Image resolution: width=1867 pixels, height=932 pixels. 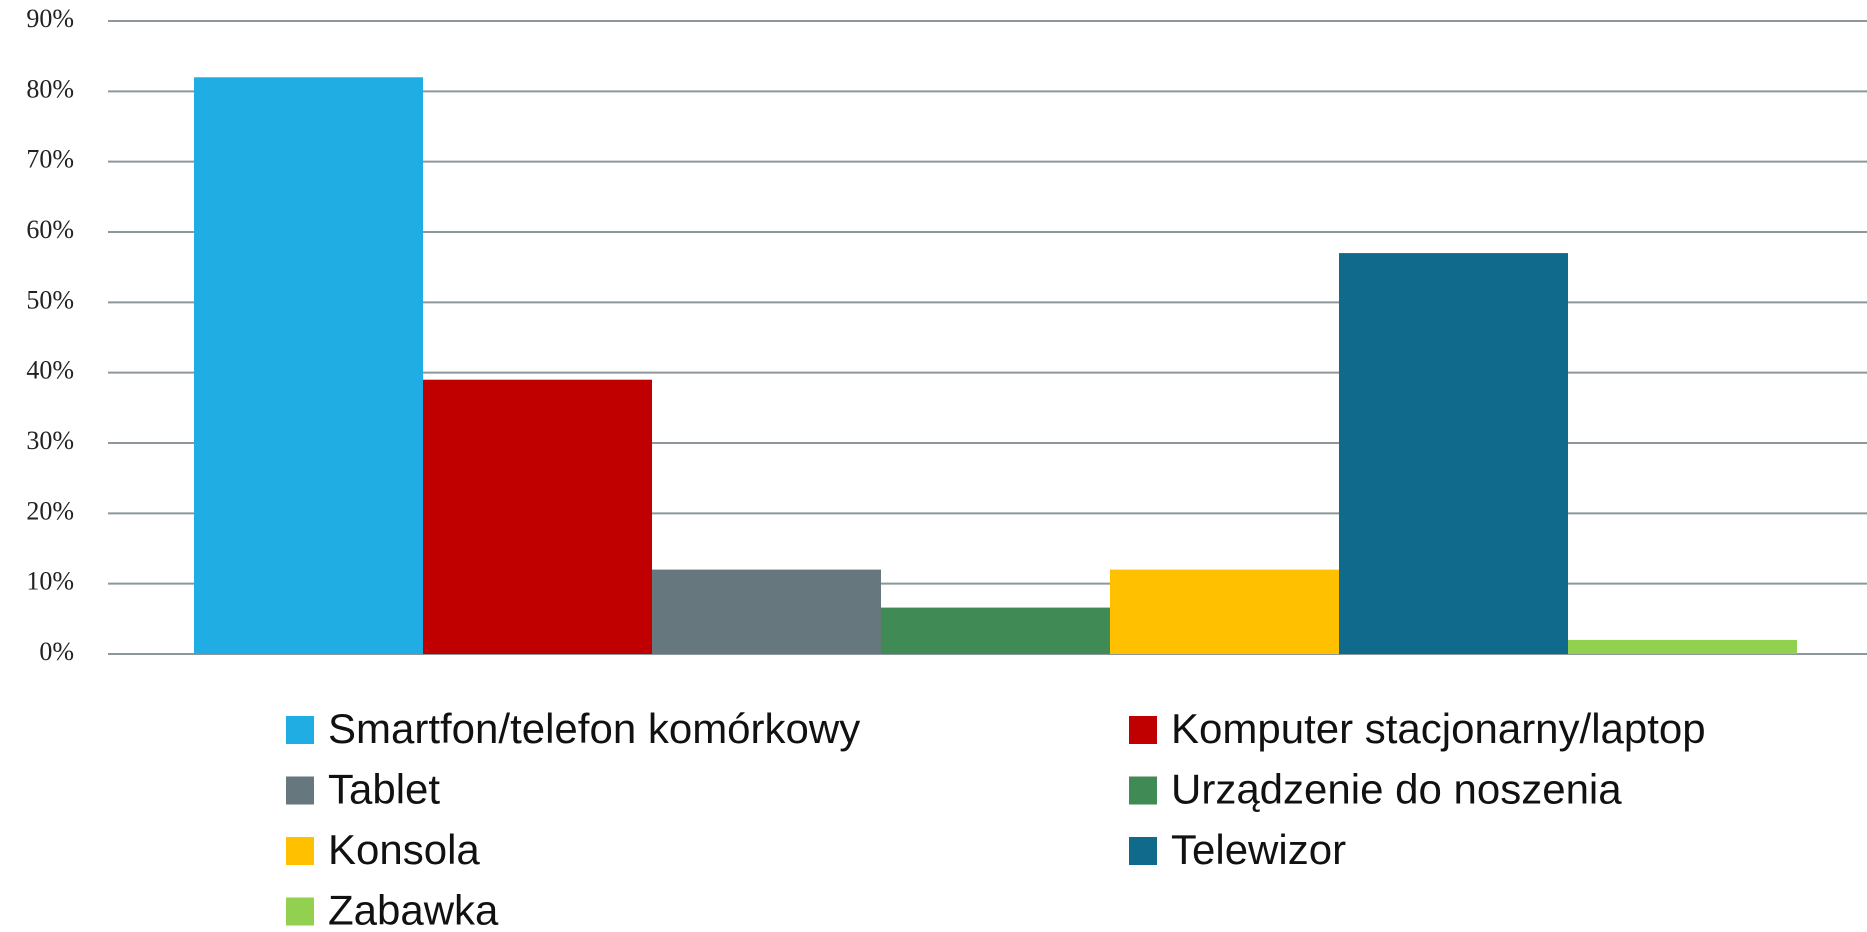 I want to click on legend-label: Smartfon/telefon komórkowy, so click(x=594, y=728).